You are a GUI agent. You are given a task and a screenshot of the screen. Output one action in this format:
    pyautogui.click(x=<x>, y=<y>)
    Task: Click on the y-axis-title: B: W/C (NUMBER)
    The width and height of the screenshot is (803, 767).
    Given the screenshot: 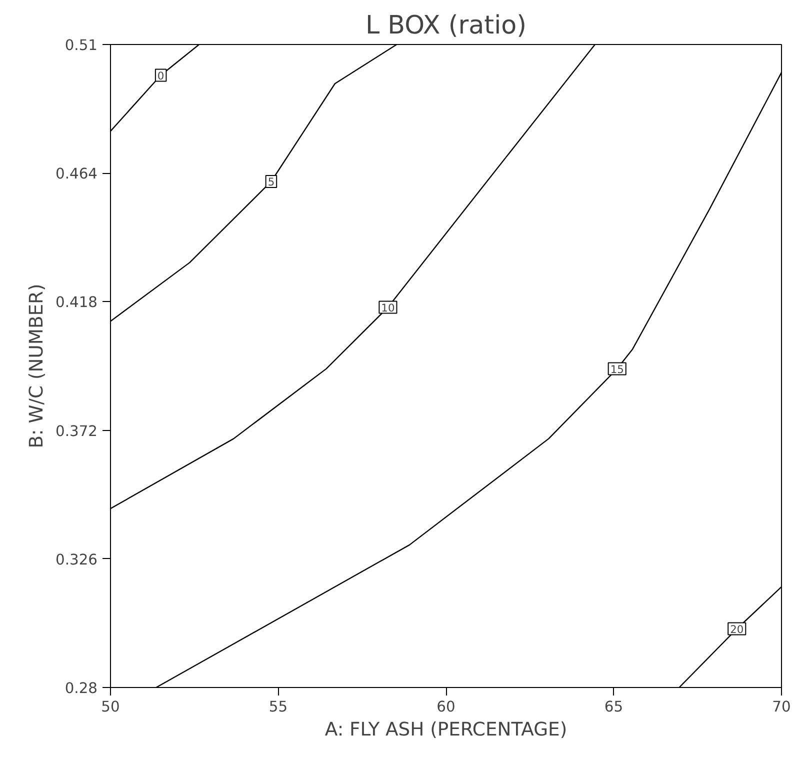 What is the action you would take?
    pyautogui.click(x=37, y=366)
    